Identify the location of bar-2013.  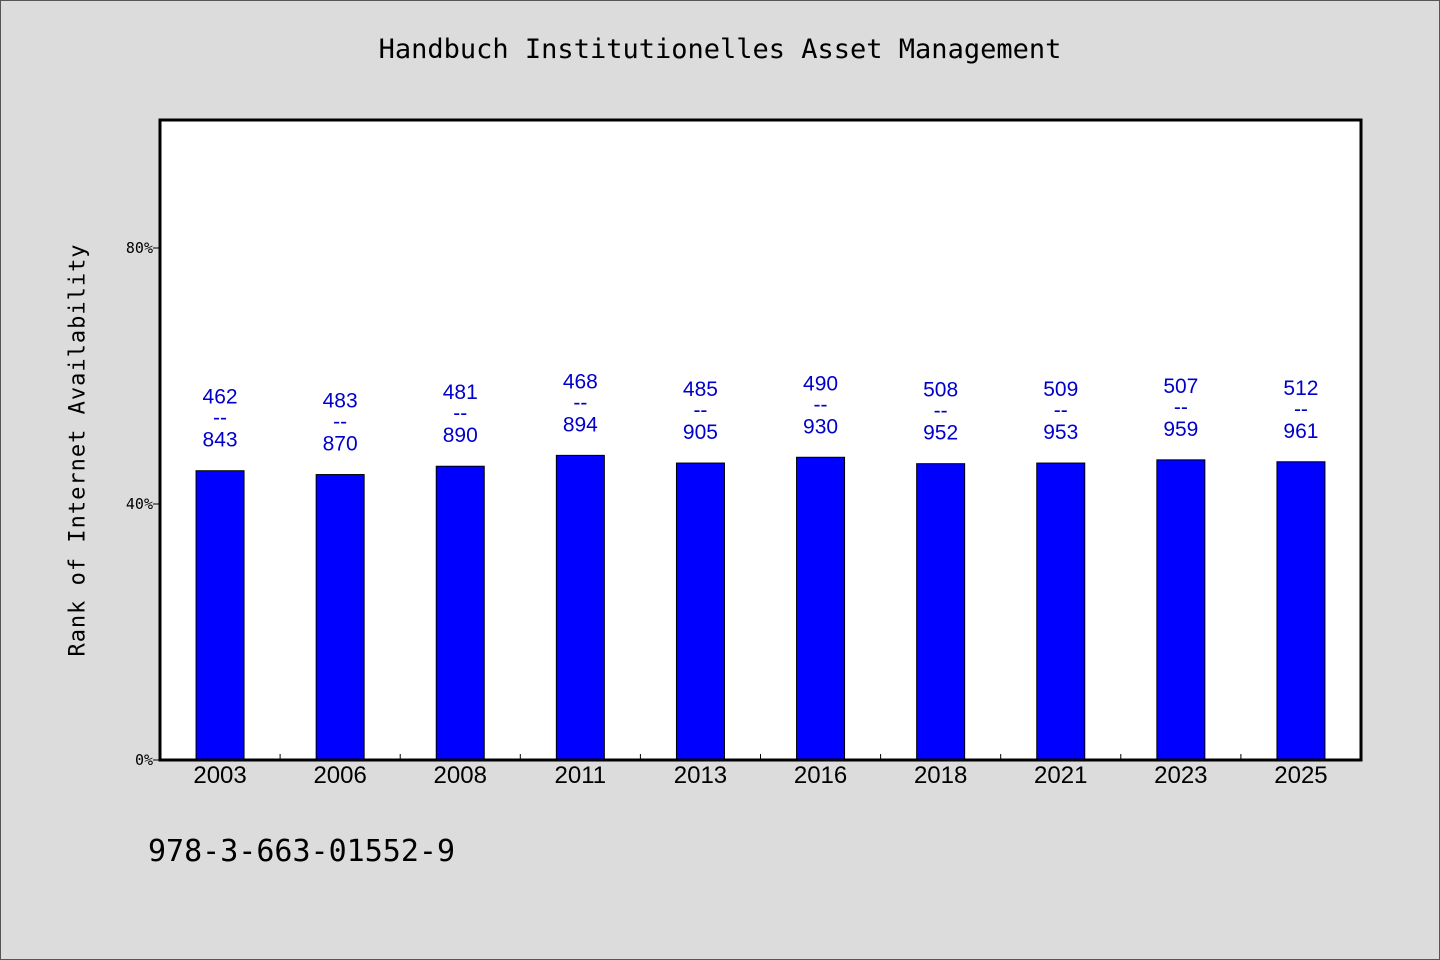
(700, 611).